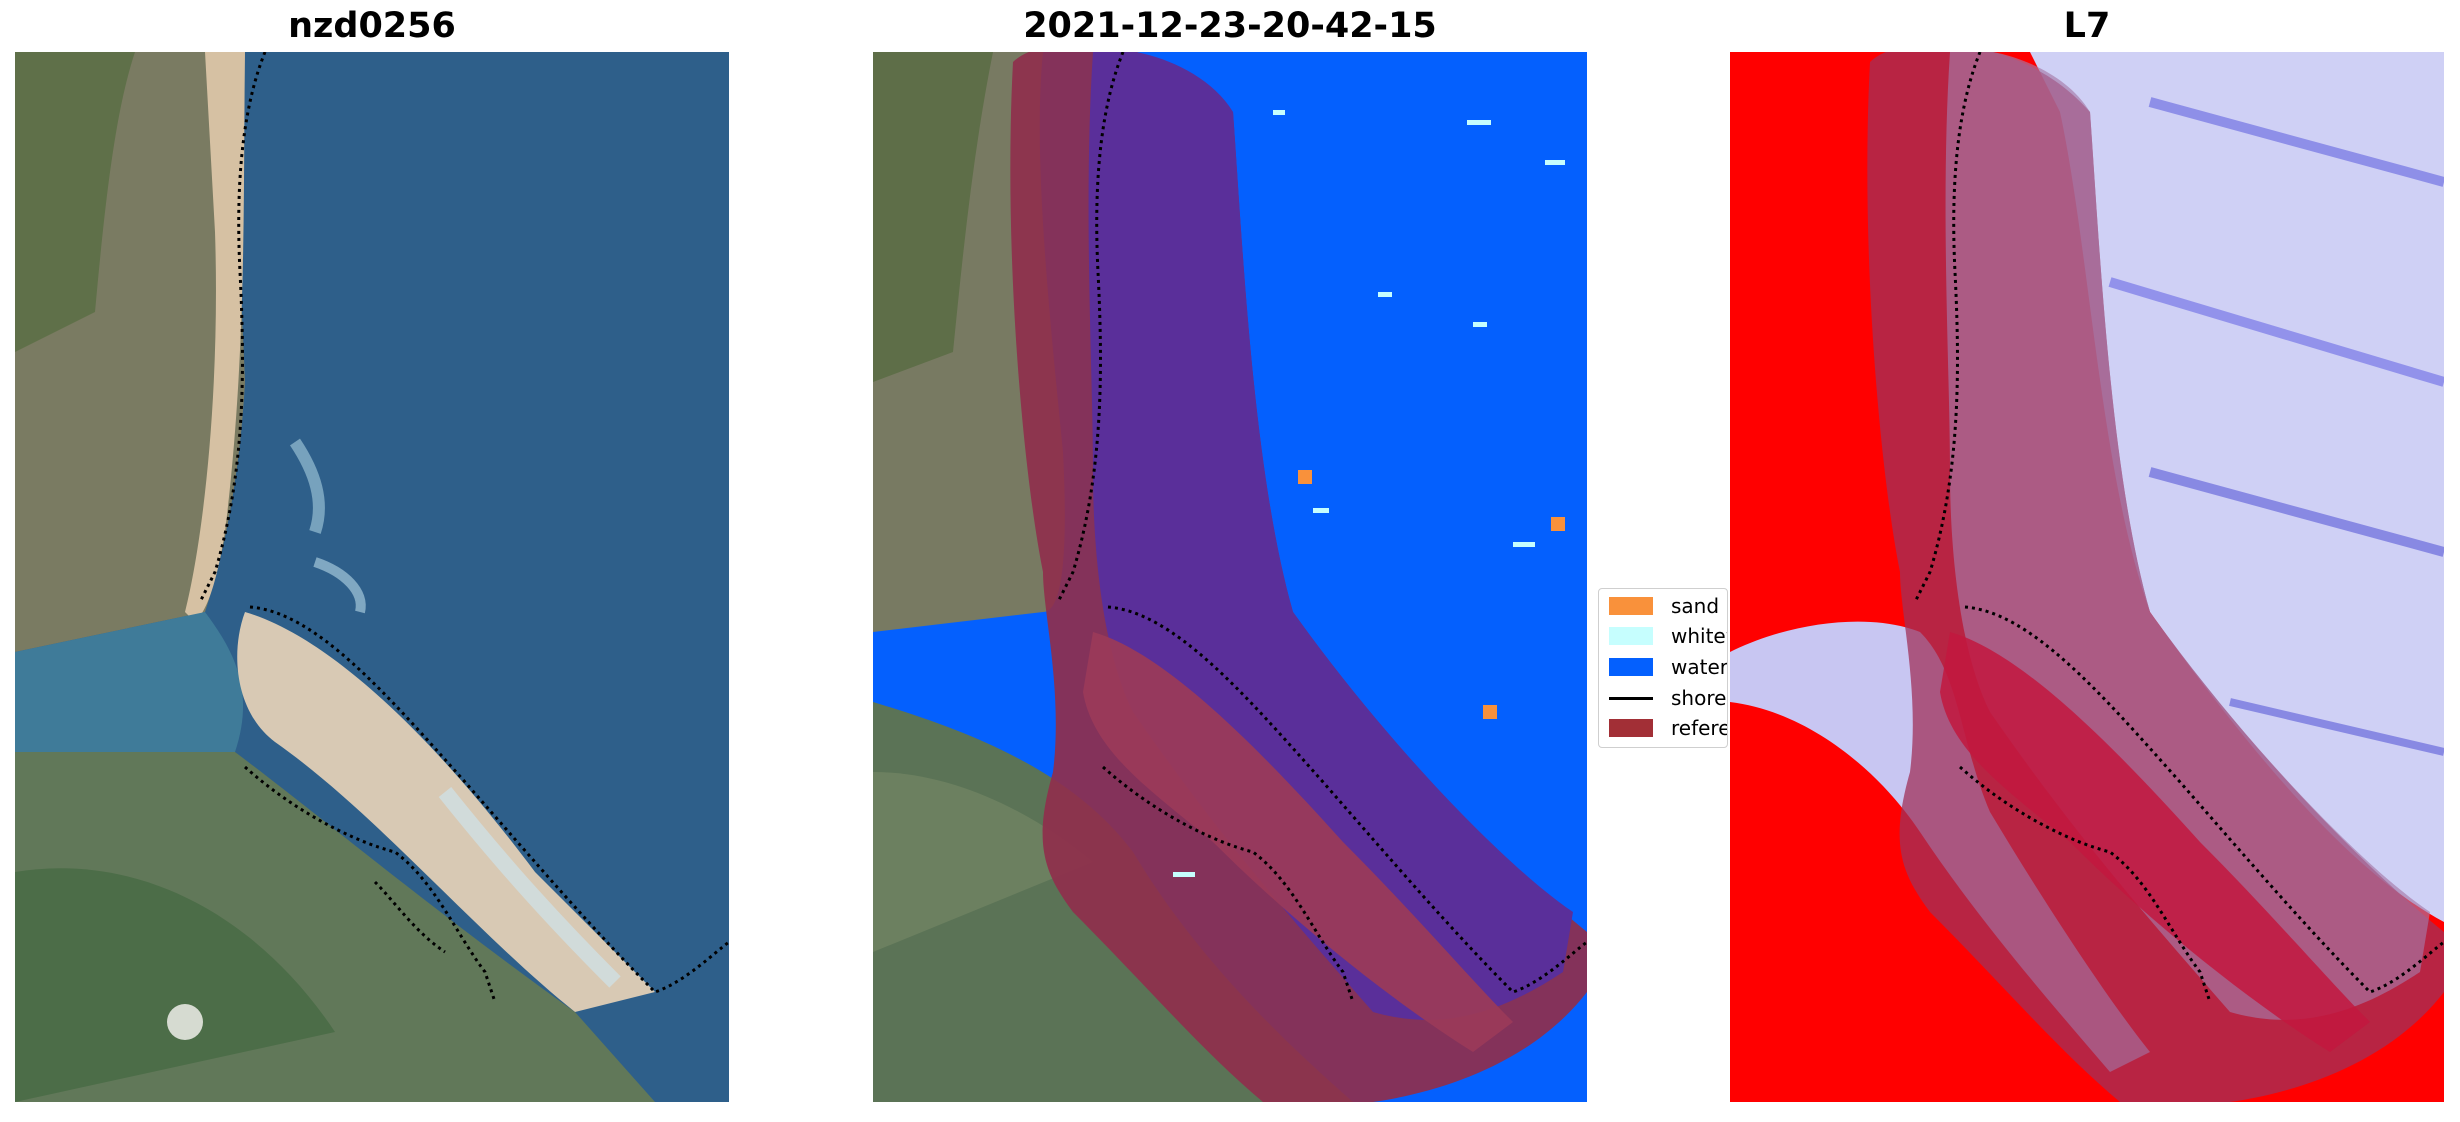 This screenshot has height=1122, width=2460. I want to click on legend-item-water: water, so click(1668, 667).